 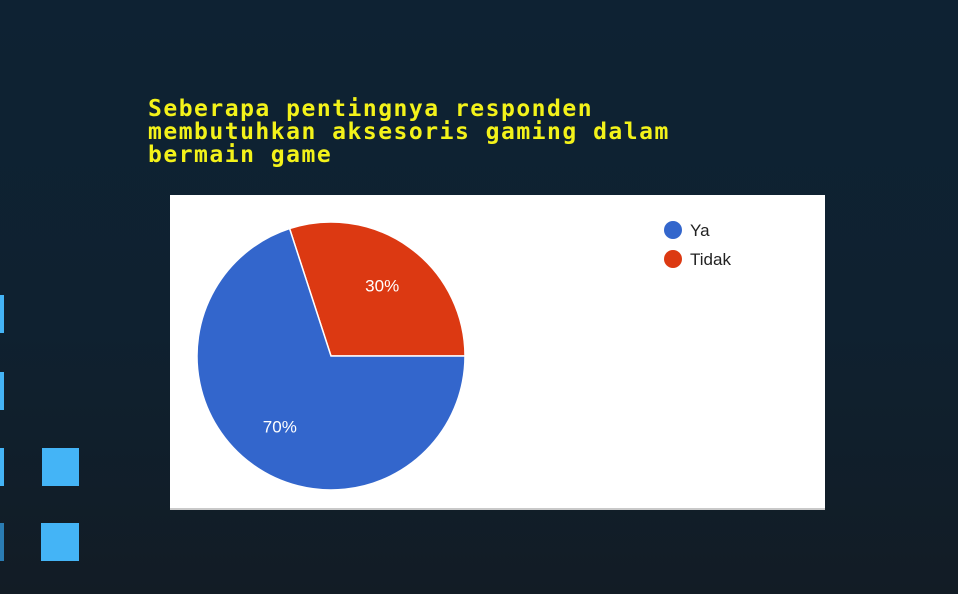 I want to click on legend-marker-tidak, so click(x=673, y=259).